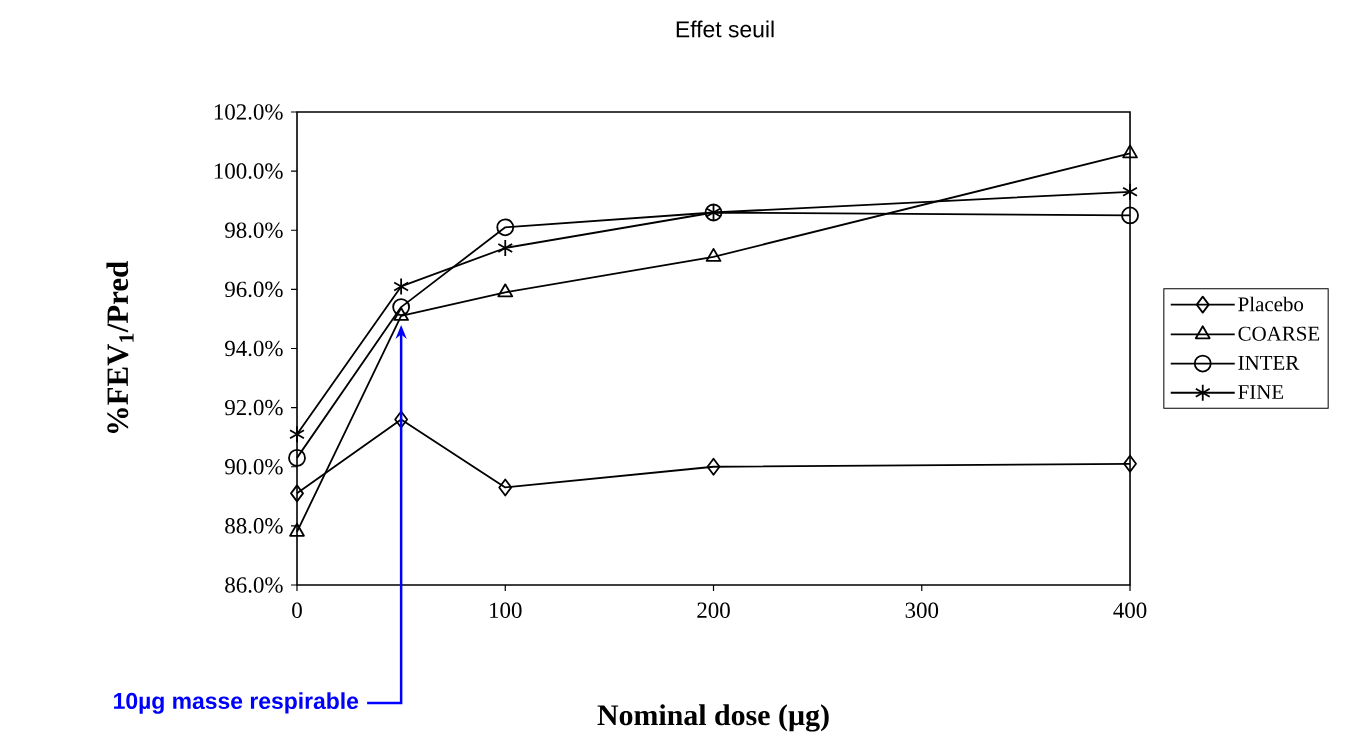 The image size is (1369, 749). Describe the element at coordinates (254, 526) in the screenshot. I see `y-tick-label: 88.0%` at that location.